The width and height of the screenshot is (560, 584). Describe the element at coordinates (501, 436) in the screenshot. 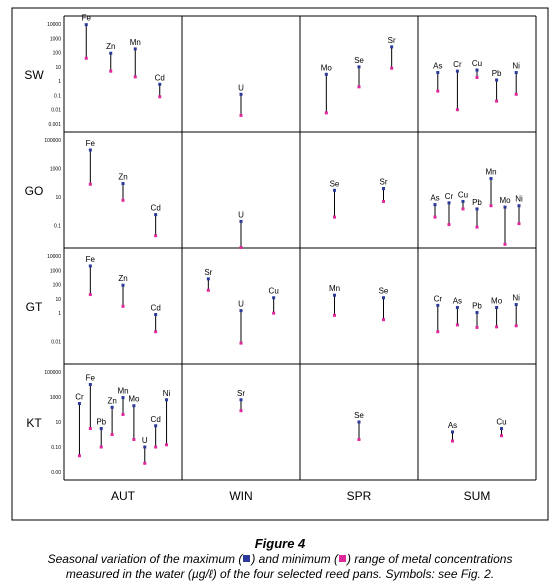

I see `min-marker-cu` at that location.